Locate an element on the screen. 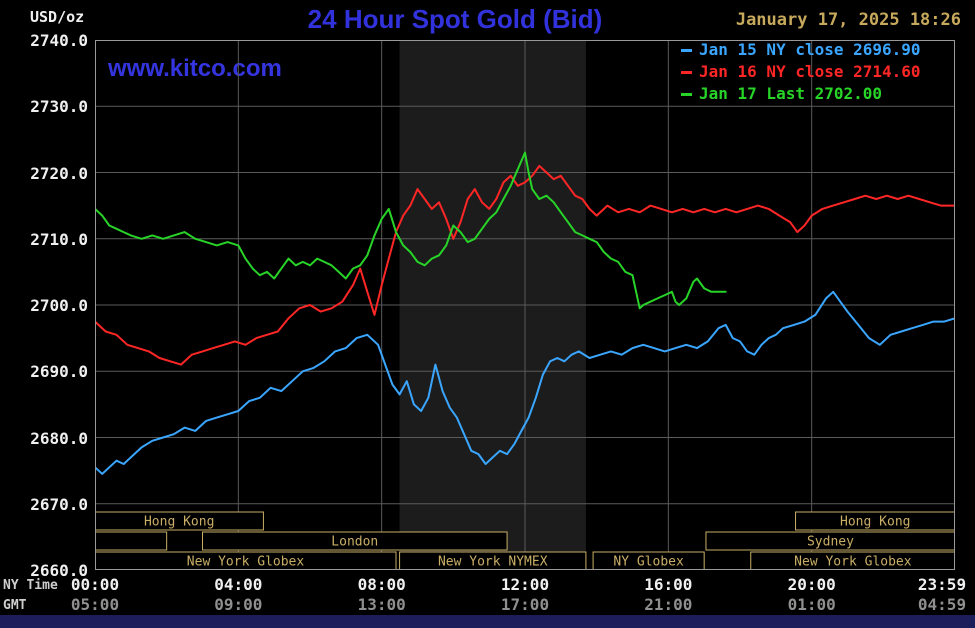  session-label-london: London is located at coordinates (354, 542).